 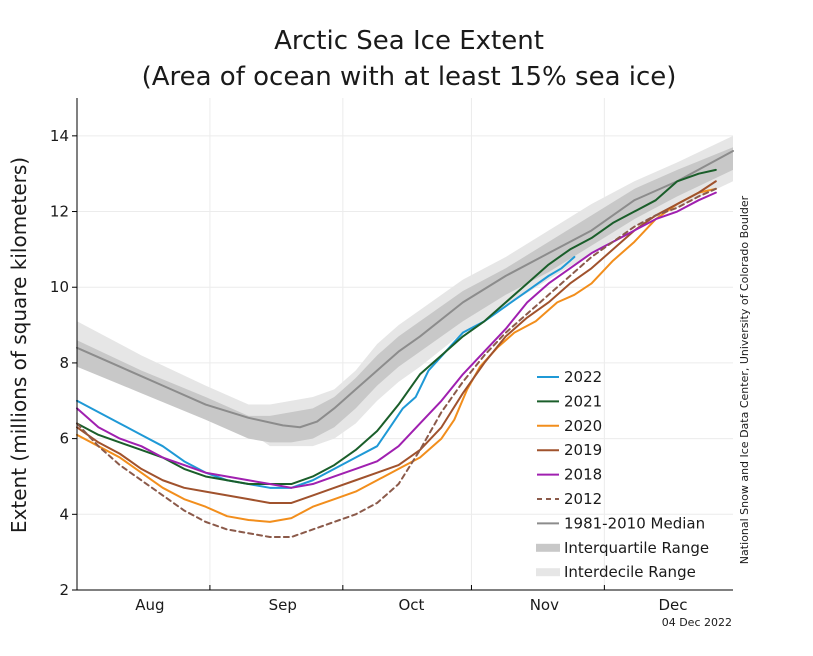 What do you see at coordinates (583, 499) in the screenshot?
I see `legend-label-2012: 2012` at bounding box center [583, 499].